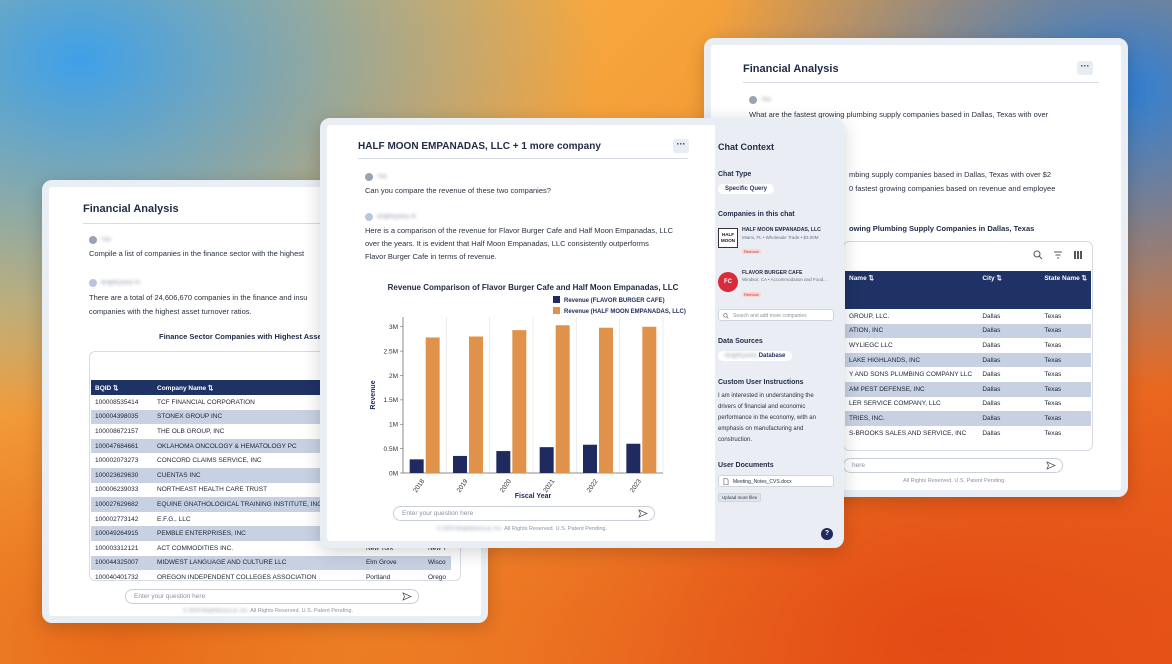 The height and width of the screenshot is (664, 1172). What do you see at coordinates (614, 301) in the screenshot?
I see `legend-label: Revenue (FLAVOR BURGER CAFE)` at bounding box center [614, 301].